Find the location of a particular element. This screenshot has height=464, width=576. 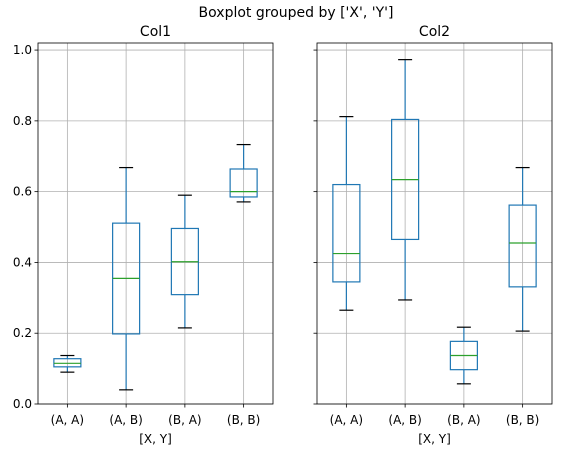

y-tick-label: 0.2 is located at coordinates (22, 333).